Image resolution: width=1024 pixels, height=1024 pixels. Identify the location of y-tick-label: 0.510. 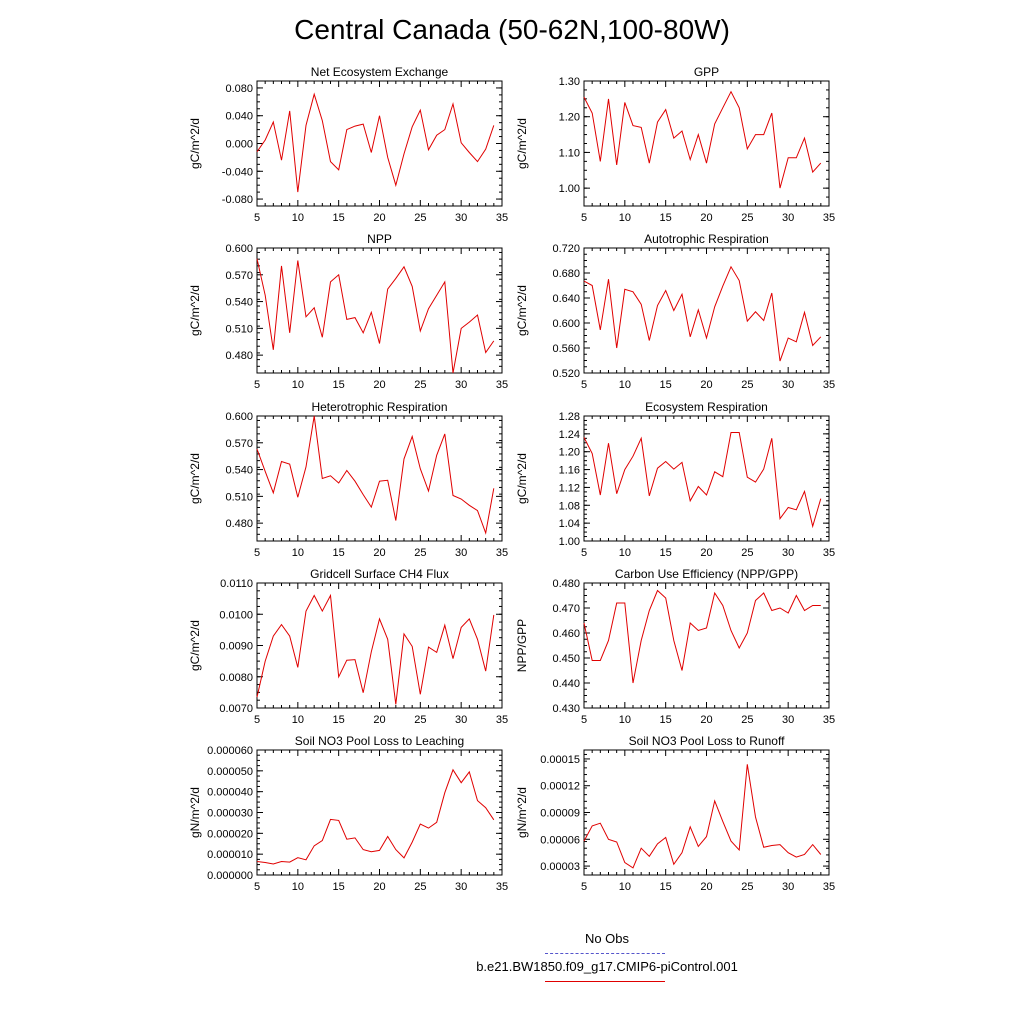
(239, 329).